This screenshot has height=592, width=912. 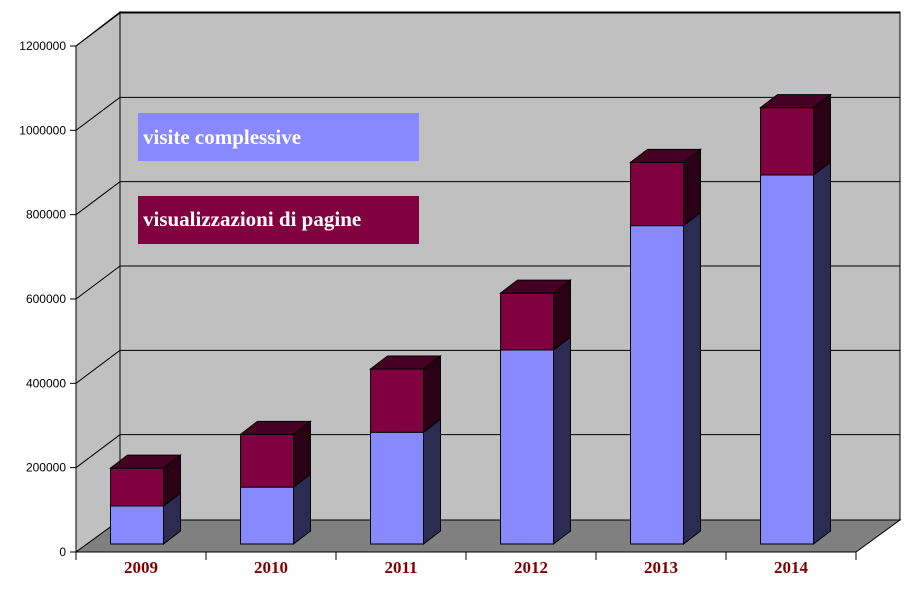 I want to click on y-tick-label: 400000, so click(x=46, y=383).